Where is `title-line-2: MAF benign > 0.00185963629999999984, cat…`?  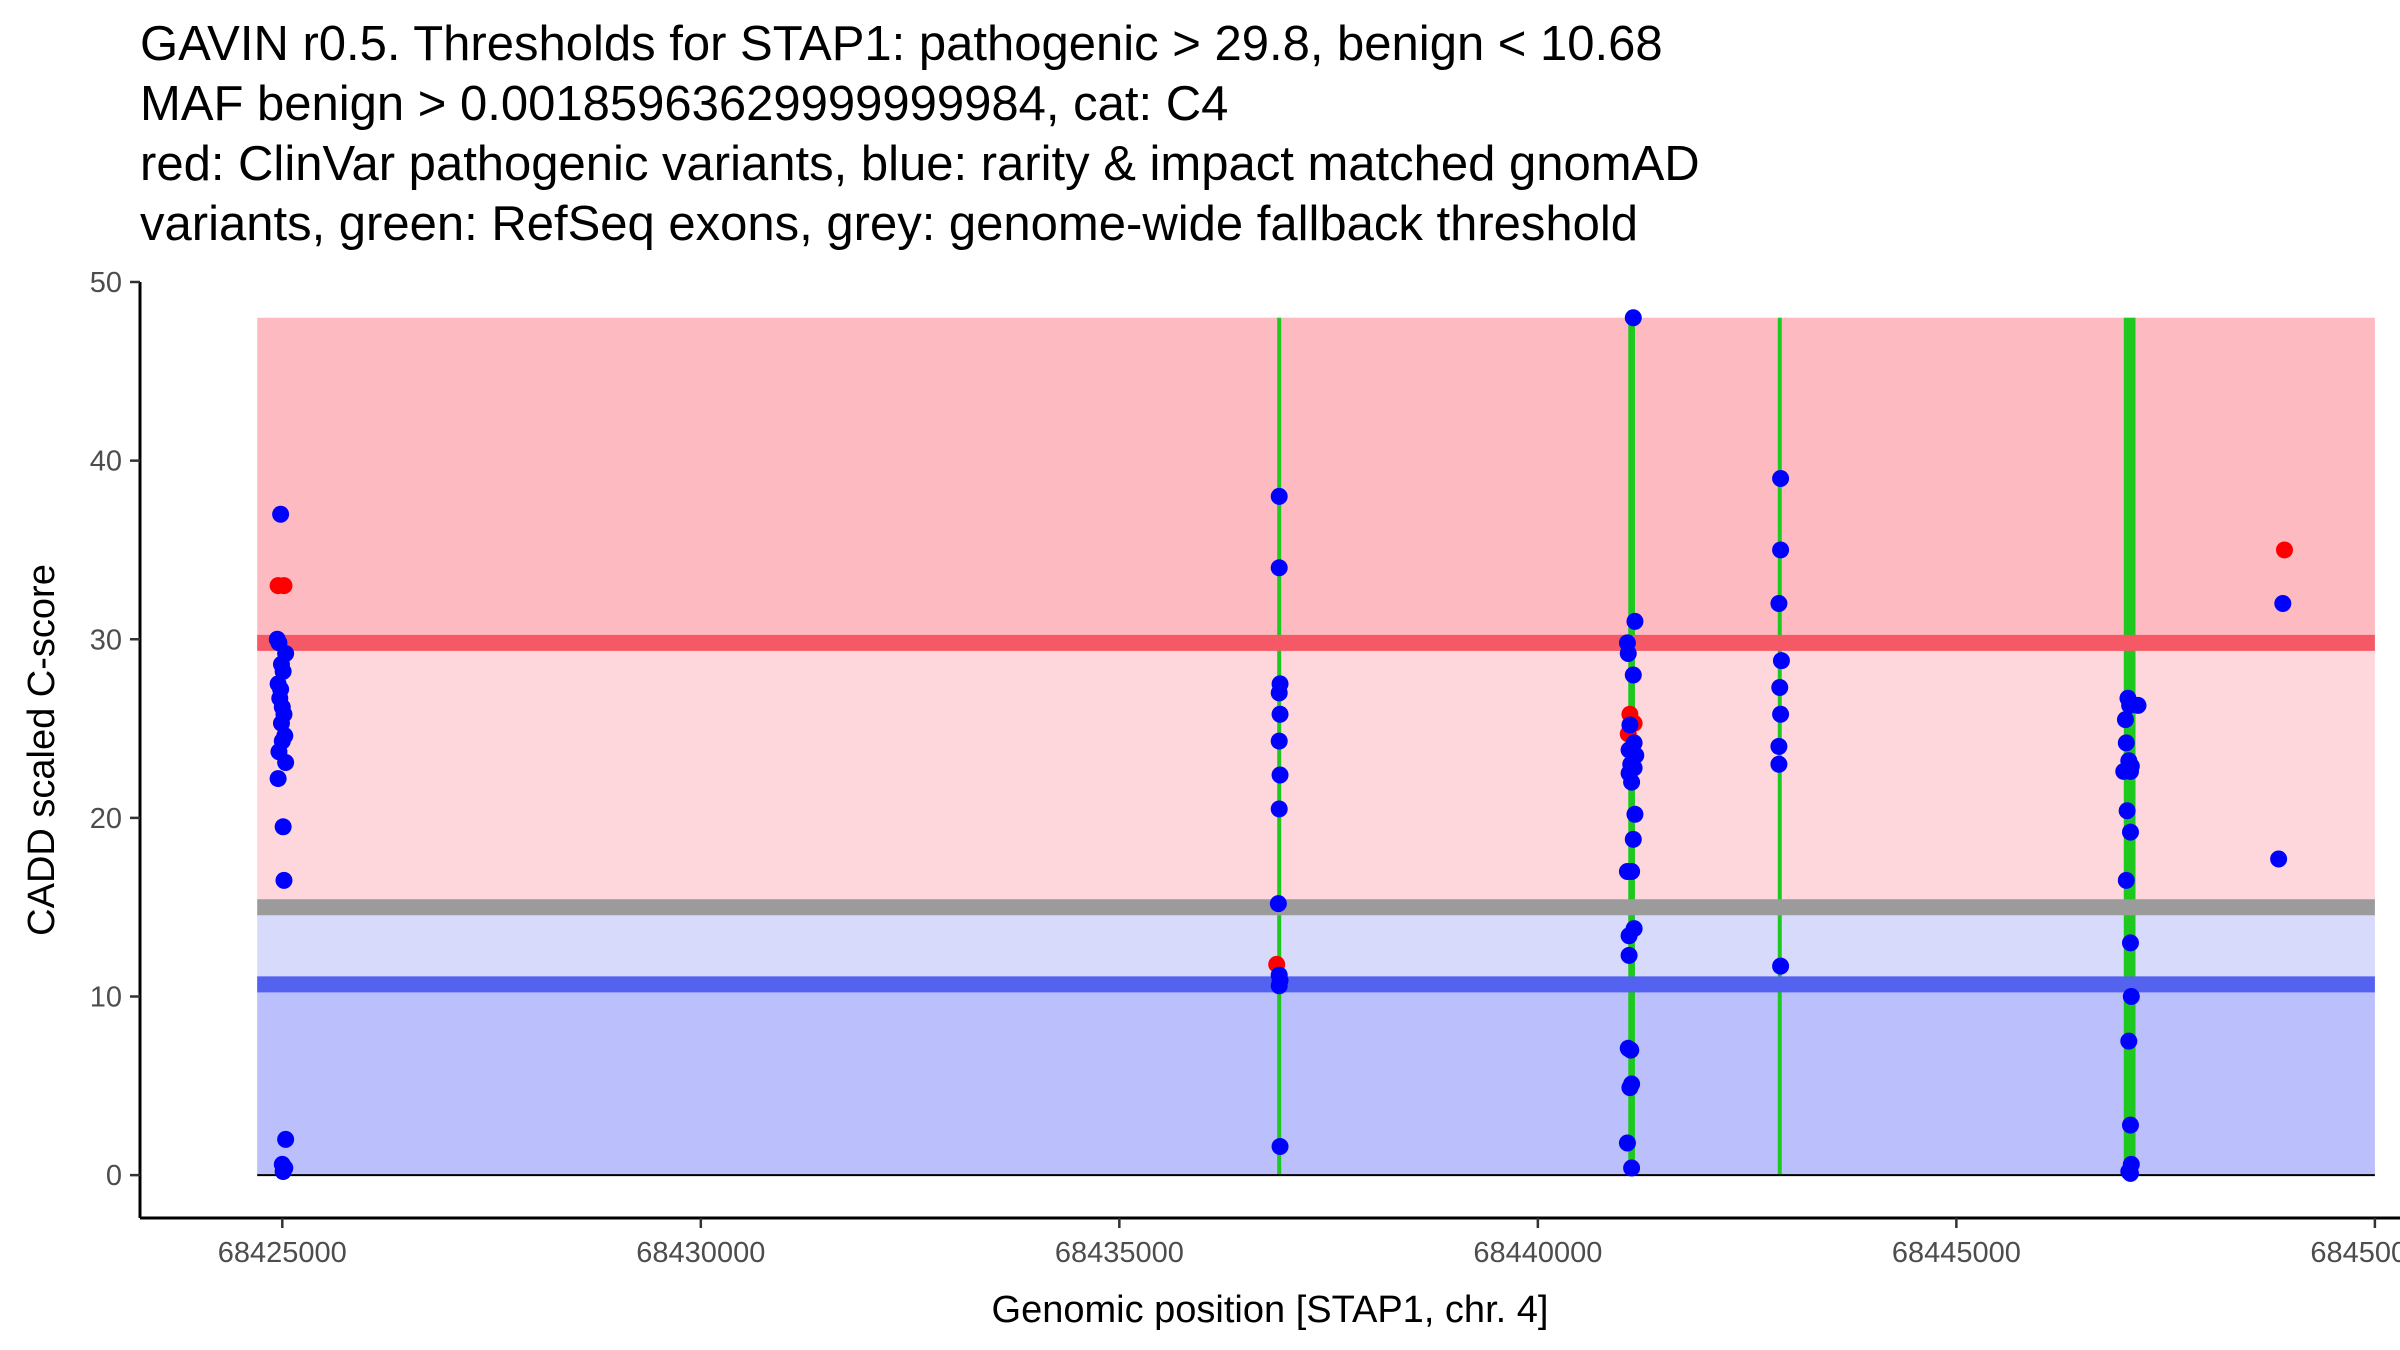 title-line-2: MAF benign > 0.00185963629999999984, cat… is located at coordinates (684, 104).